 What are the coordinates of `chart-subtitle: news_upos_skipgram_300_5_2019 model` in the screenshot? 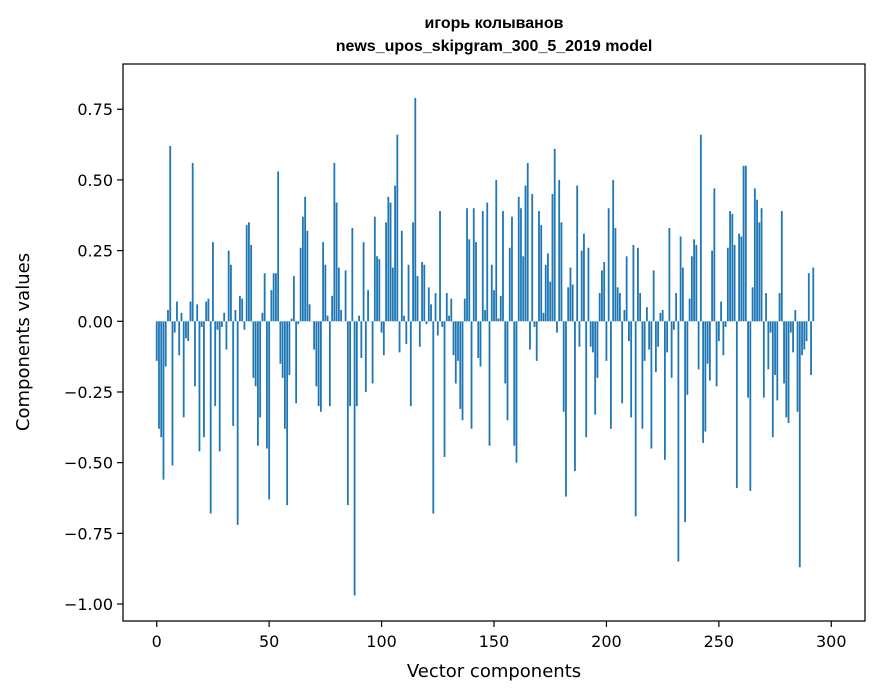 It's located at (494, 46).